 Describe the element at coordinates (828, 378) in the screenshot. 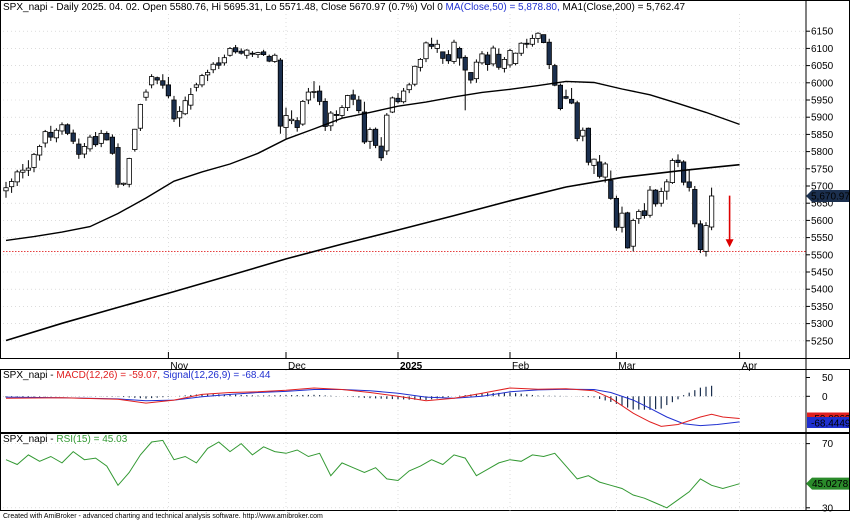

I see `macd-tick-label: 50` at that location.